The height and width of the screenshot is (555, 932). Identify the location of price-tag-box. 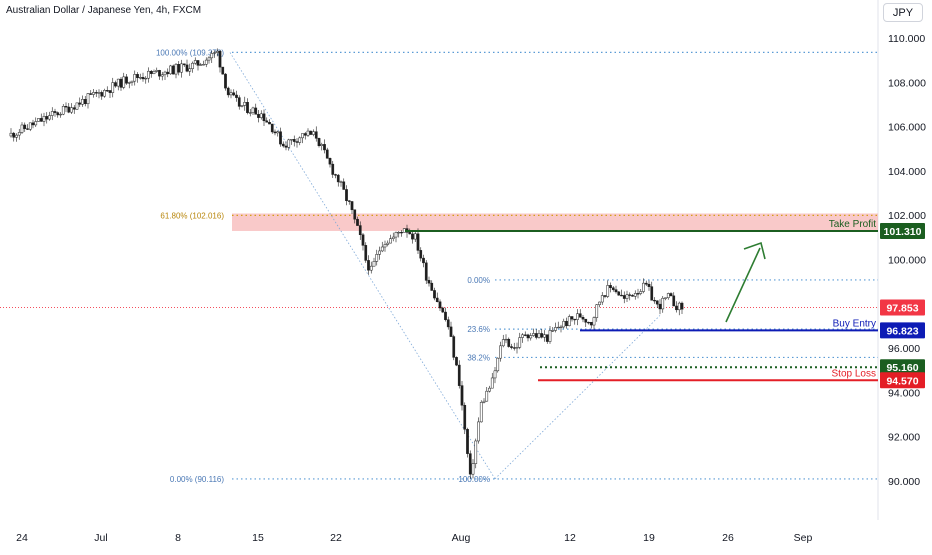
(902, 380).